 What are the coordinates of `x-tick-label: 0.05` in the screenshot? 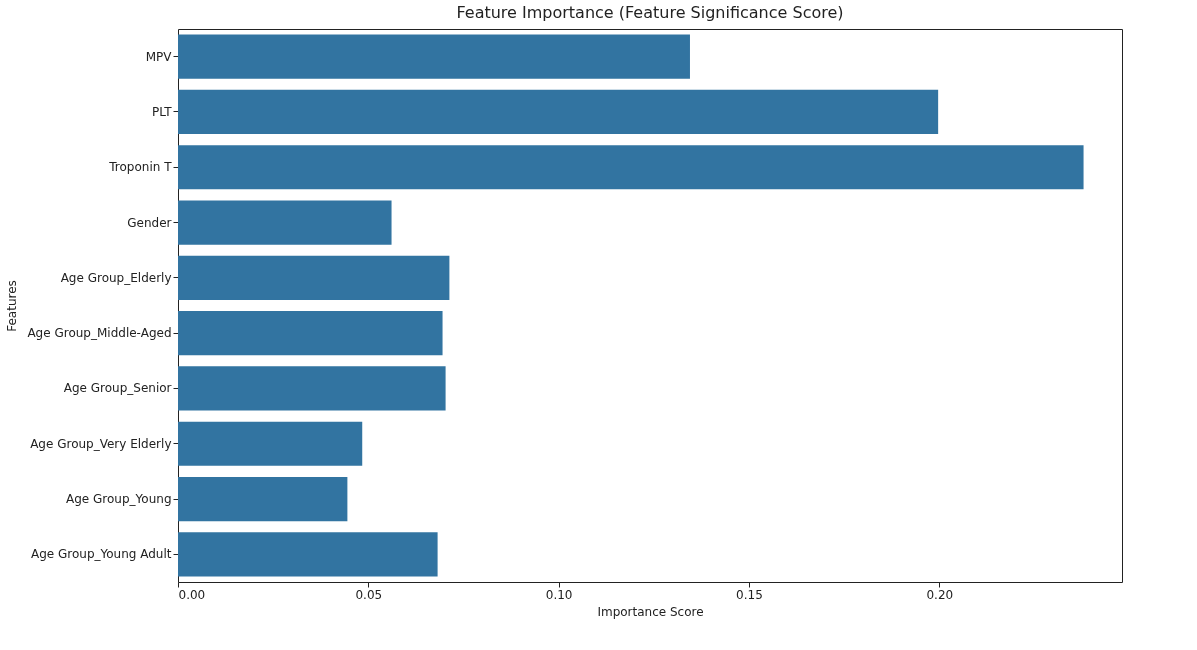 It's located at (369, 594).